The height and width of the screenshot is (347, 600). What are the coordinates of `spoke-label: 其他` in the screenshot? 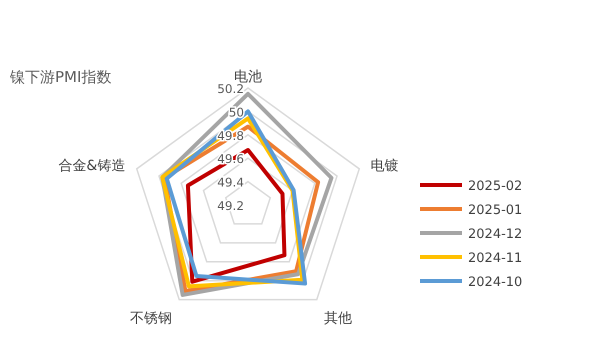 It's located at (338, 318).